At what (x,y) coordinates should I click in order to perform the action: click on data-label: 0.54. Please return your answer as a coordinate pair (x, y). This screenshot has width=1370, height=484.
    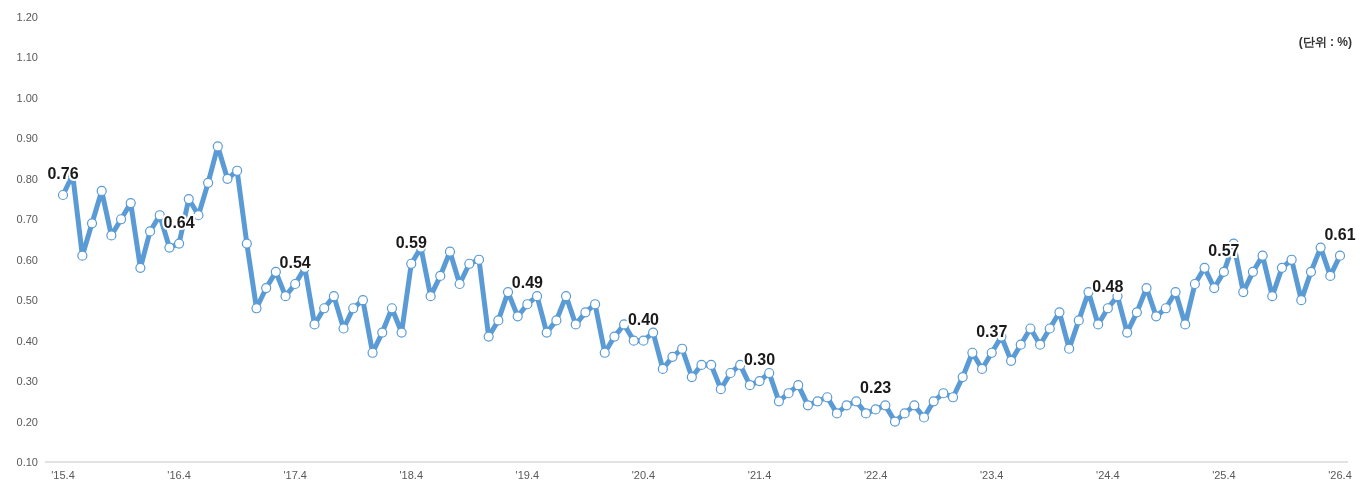
    Looking at the image, I should click on (295, 262).